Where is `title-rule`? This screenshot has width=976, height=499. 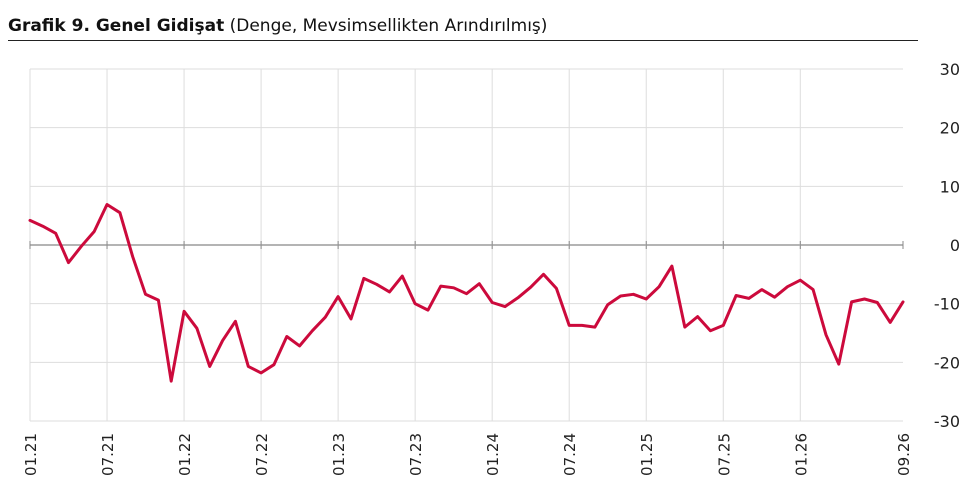 title-rule is located at coordinates (463, 40).